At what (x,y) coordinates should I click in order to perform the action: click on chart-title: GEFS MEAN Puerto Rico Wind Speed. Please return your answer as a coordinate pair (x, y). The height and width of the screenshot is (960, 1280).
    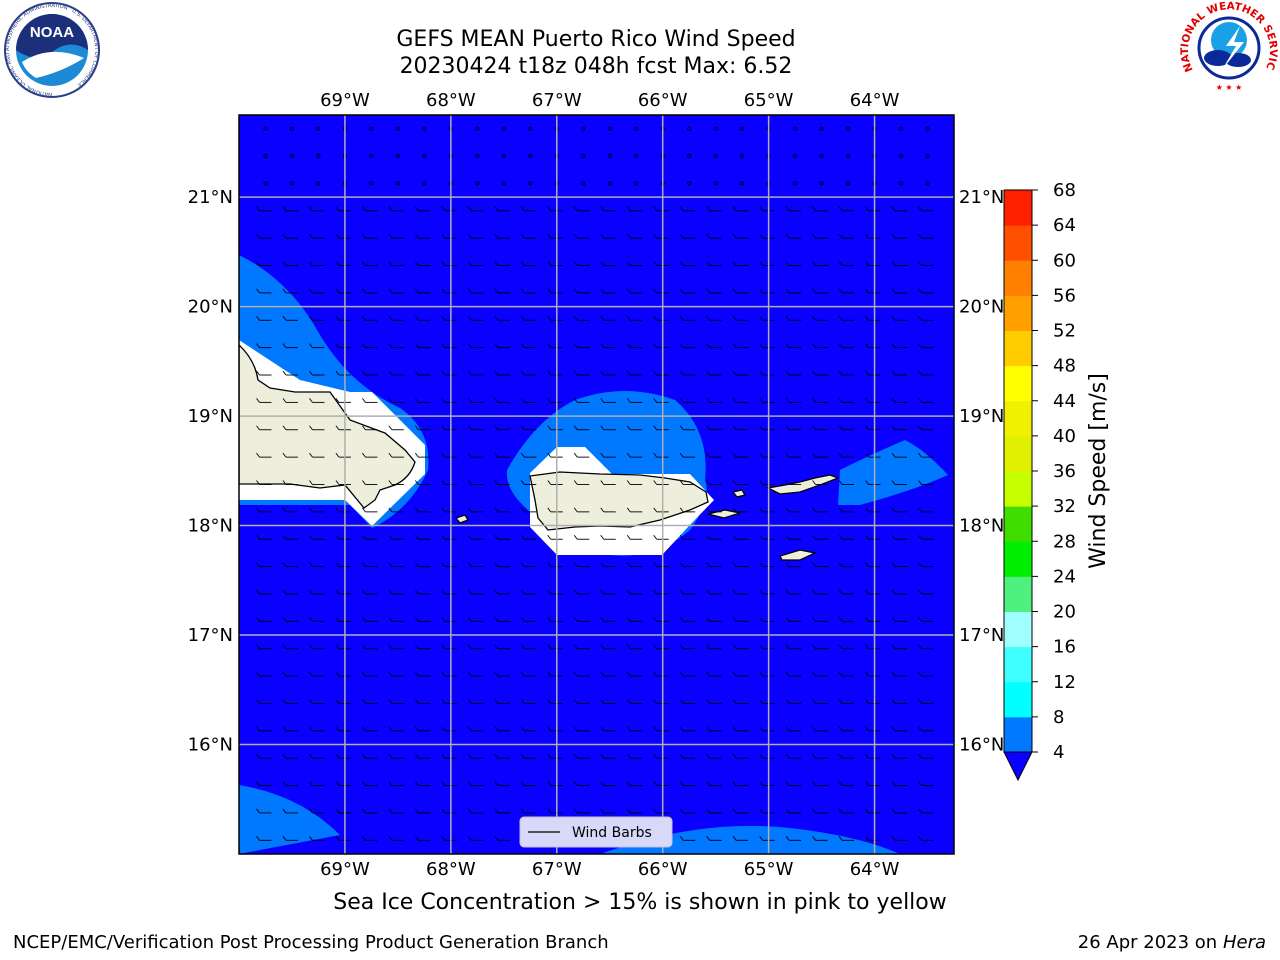
    Looking at the image, I should click on (596, 39).